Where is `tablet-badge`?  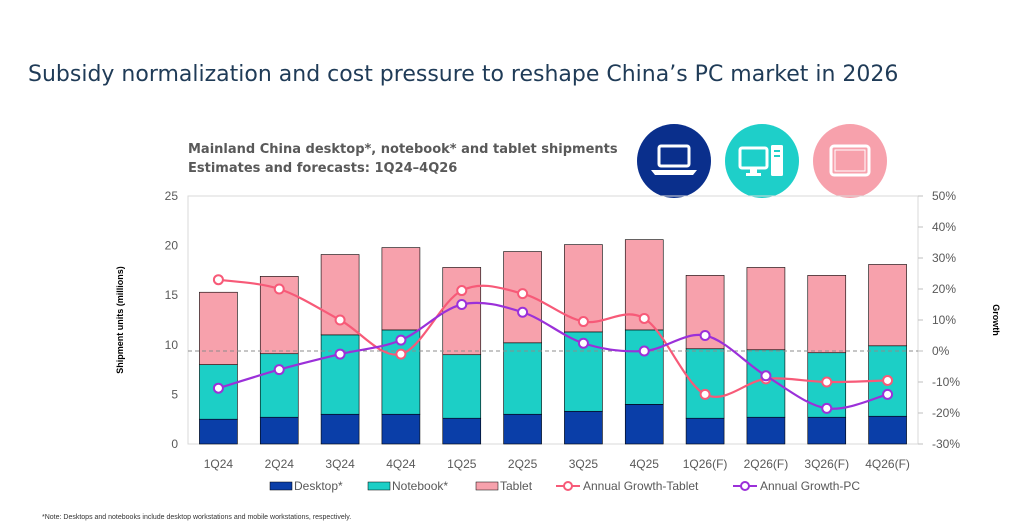
tablet-badge is located at coordinates (850, 161).